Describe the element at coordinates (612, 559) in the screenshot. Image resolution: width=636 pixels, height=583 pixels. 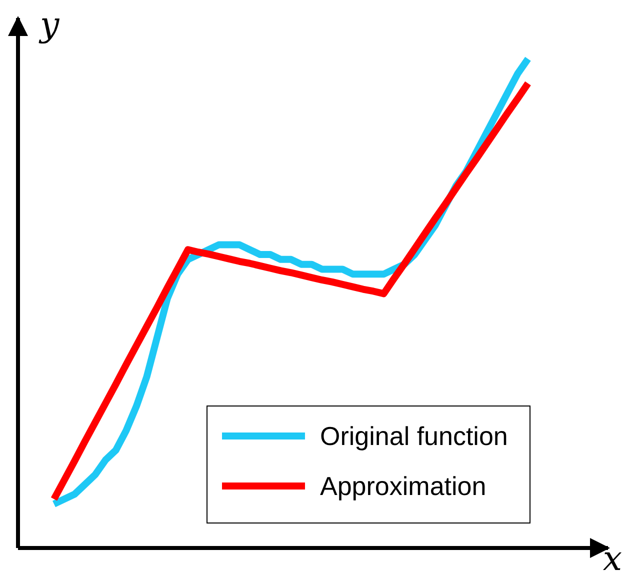
I see `x-axis-title: x` at that location.